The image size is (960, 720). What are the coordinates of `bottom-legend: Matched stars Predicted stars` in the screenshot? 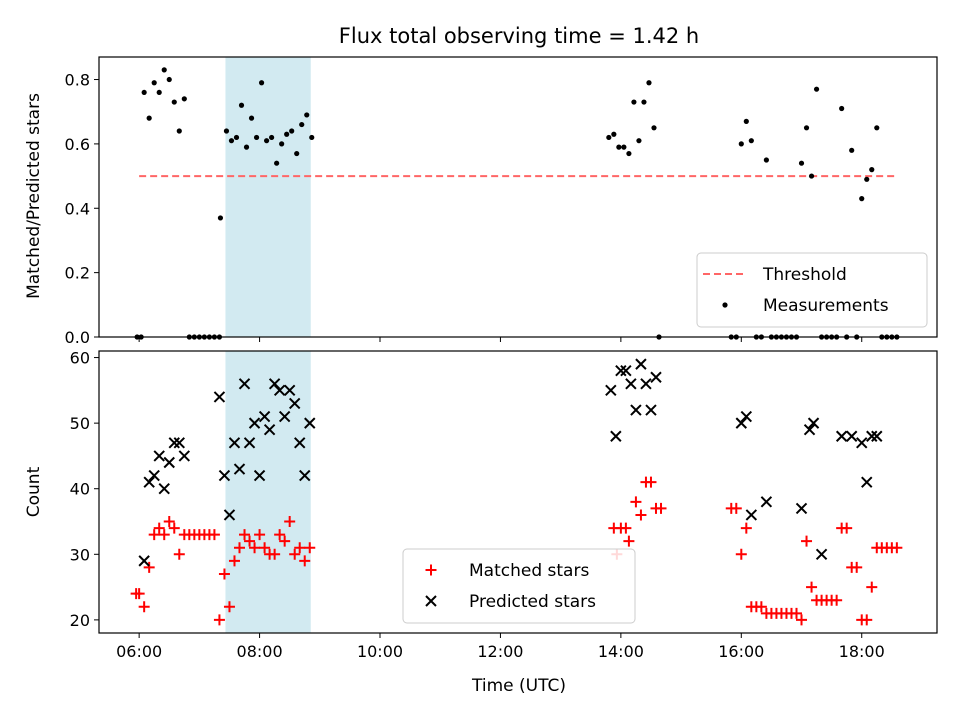 It's located at (519, 586).